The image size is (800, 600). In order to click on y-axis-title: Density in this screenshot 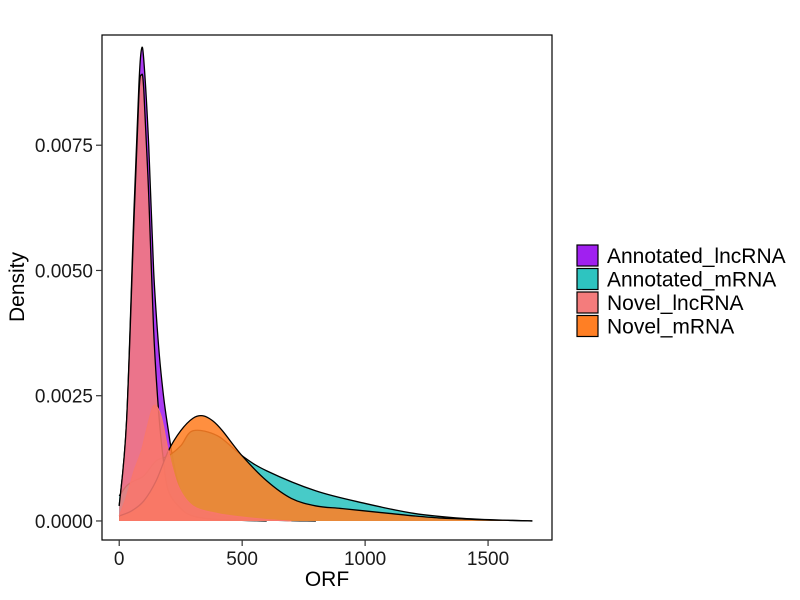, I will do `click(17, 286)`.